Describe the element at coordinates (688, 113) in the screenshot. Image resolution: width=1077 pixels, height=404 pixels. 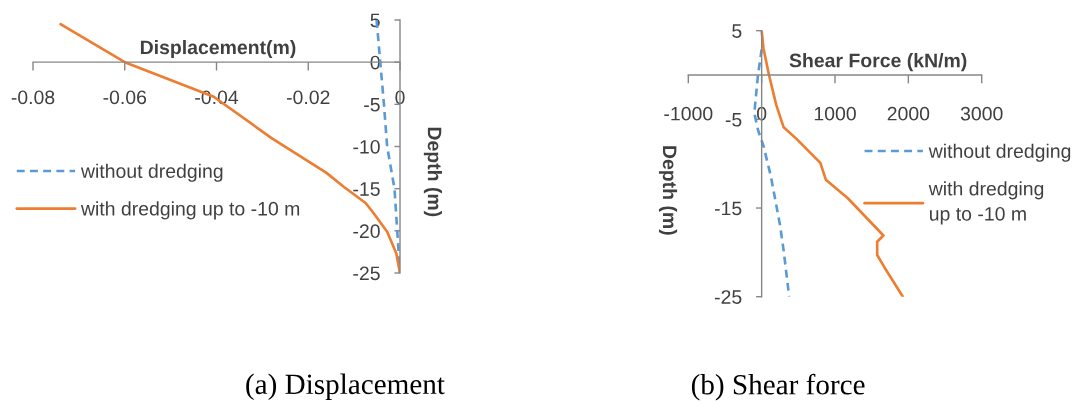
I see `x-tick-label: -1000` at that location.